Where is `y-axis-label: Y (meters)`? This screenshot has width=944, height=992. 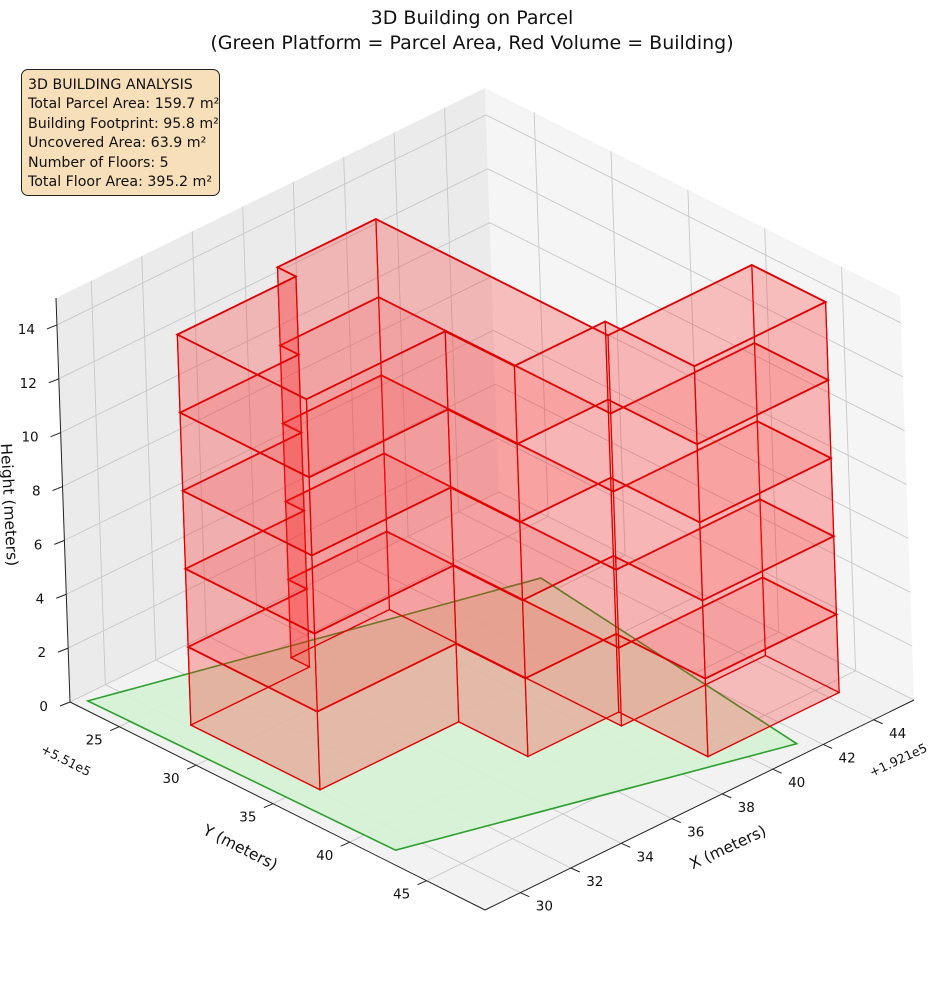
y-axis-label: Y (meters) is located at coordinates (239, 847).